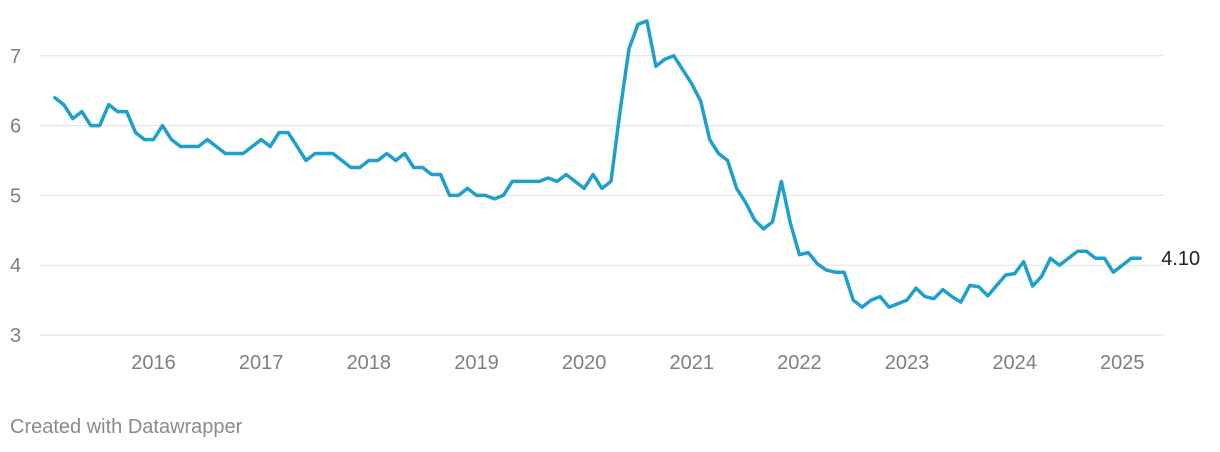  Describe the element at coordinates (1122, 363) in the screenshot. I see `x-tick-label: 2025` at that location.